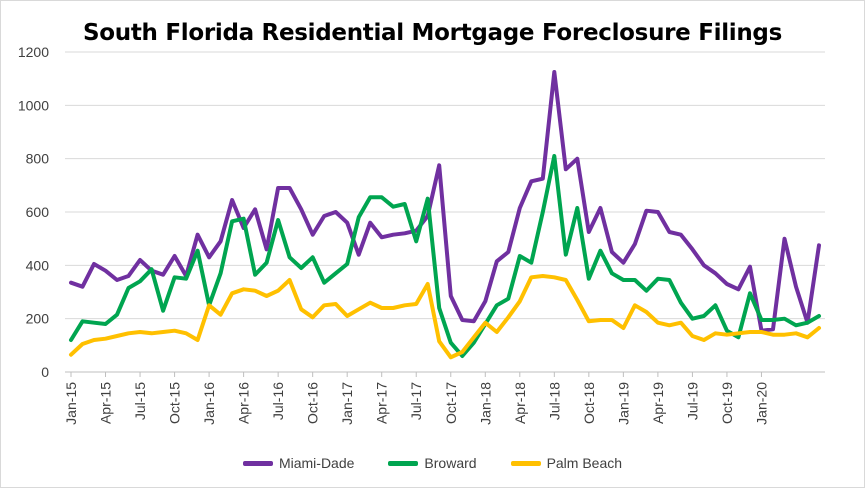 Image resolution: width=865 pixels, height=488 pixels. I want to click on y-axis: 0 200 400 600 800 1000 1200, so click(33, 212).